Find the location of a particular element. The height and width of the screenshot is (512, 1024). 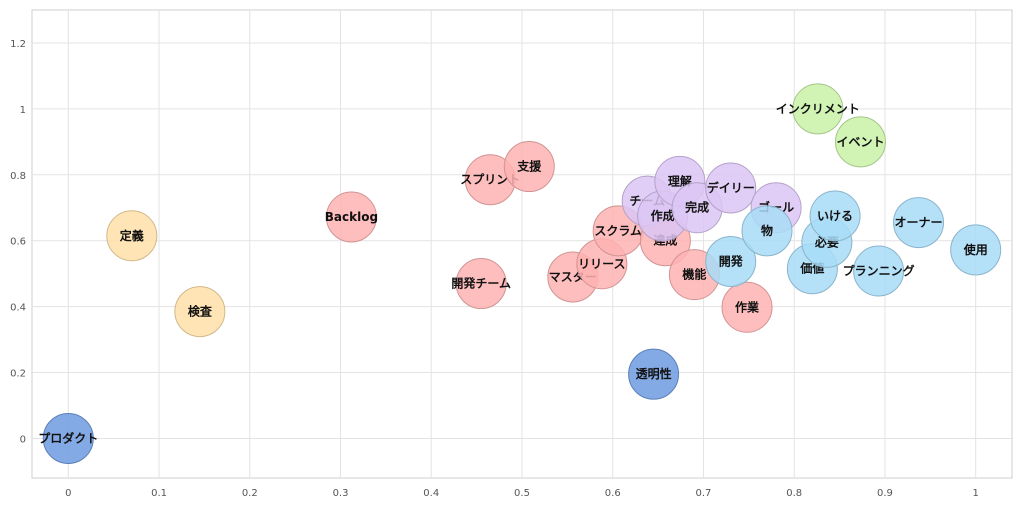

x-tick-label: 0.6 is located at coordinates (613, 493).